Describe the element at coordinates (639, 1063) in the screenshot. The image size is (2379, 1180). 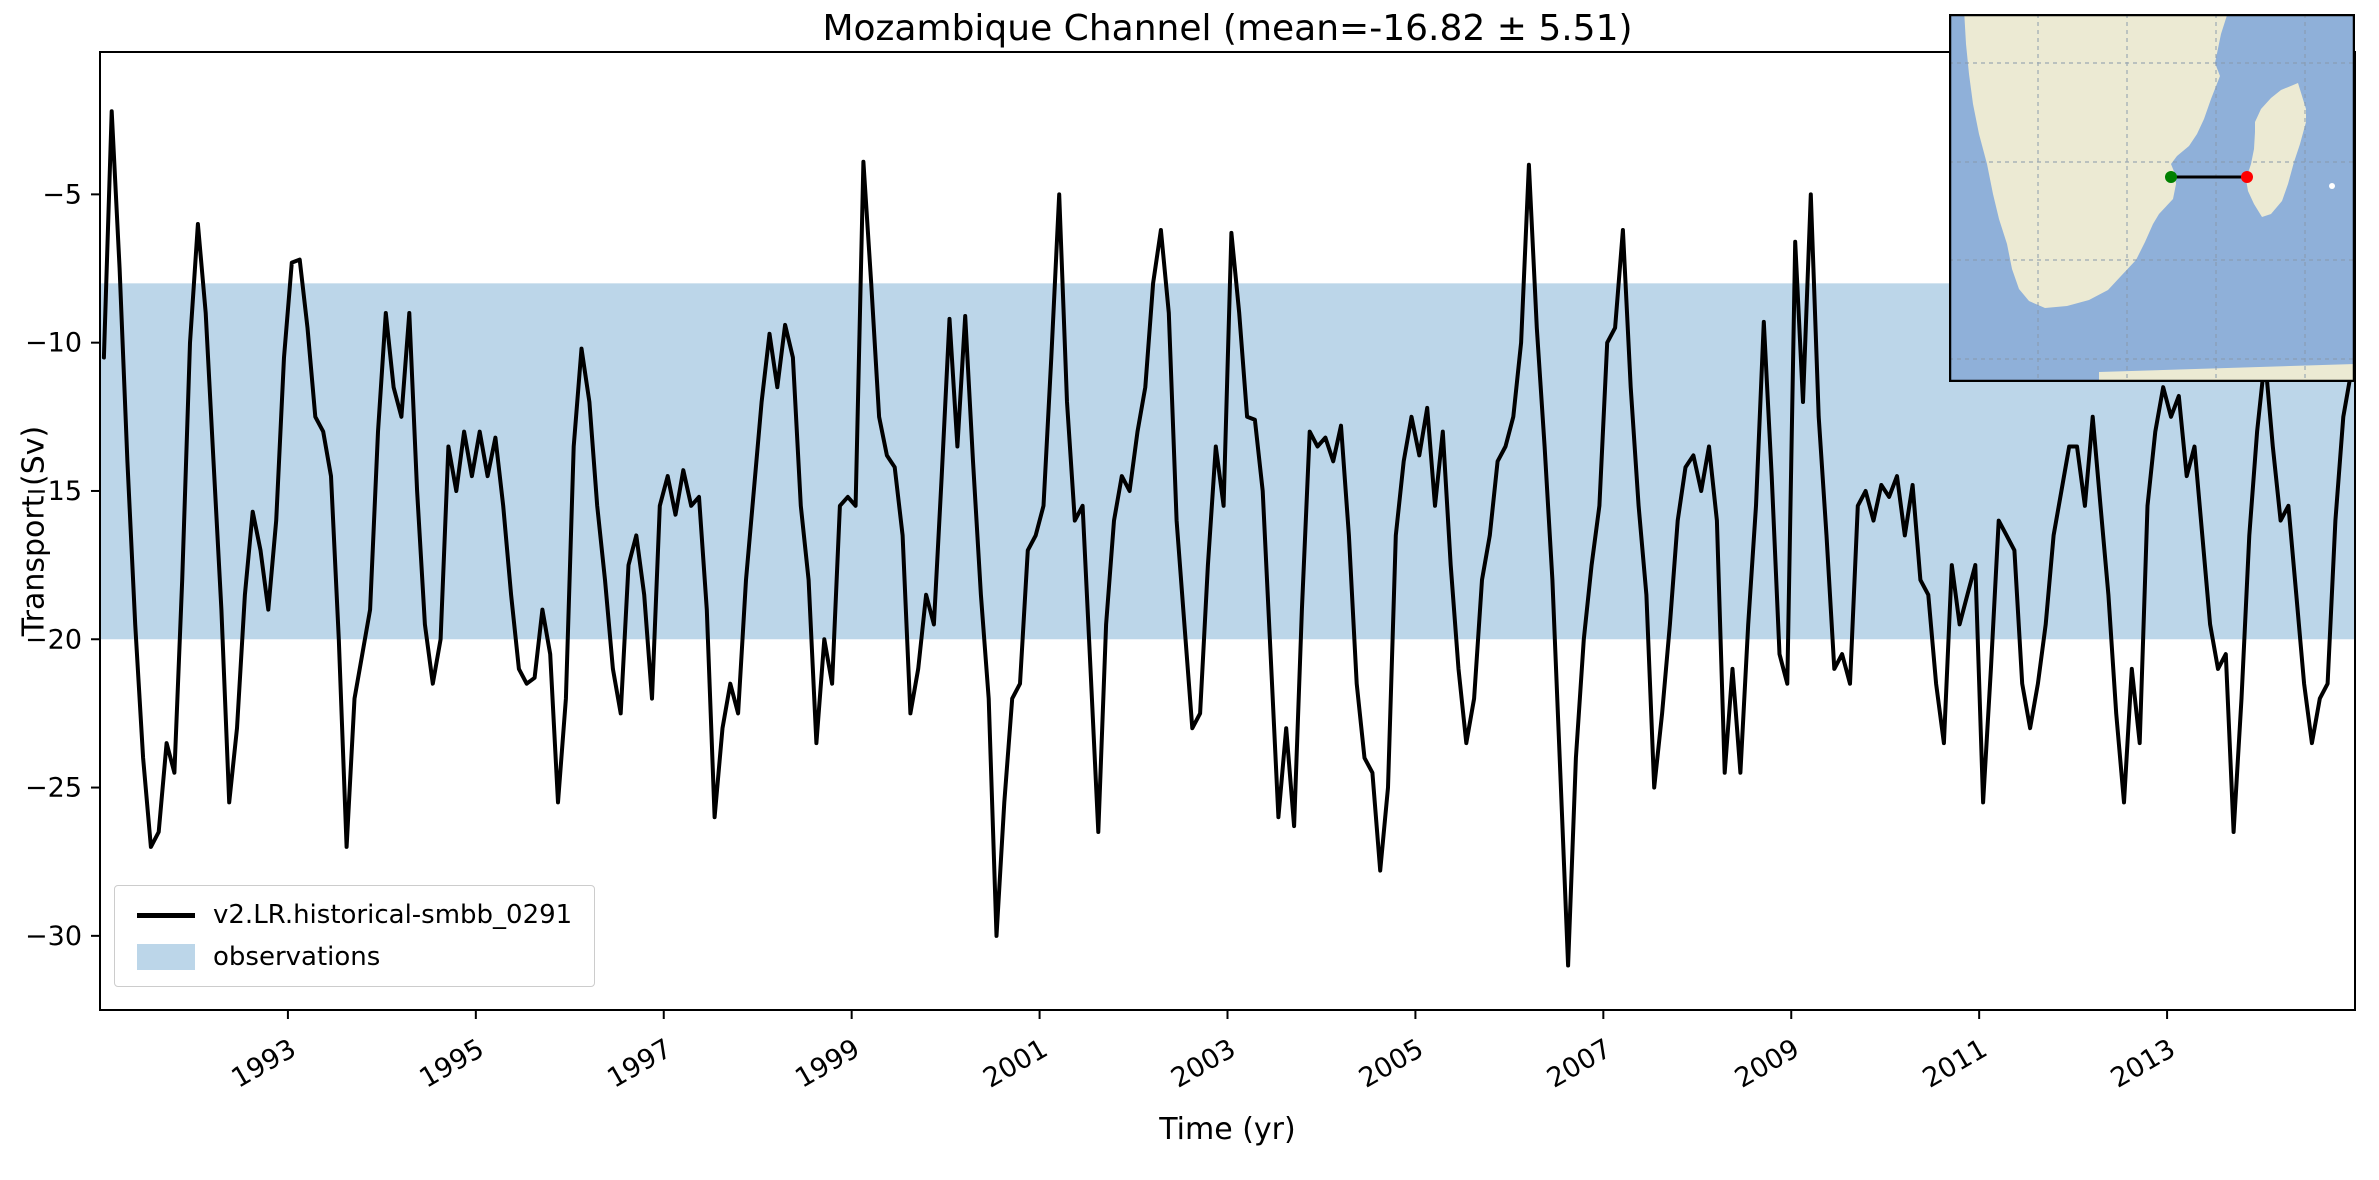
I see `x-tick-label: 1997` at that location.